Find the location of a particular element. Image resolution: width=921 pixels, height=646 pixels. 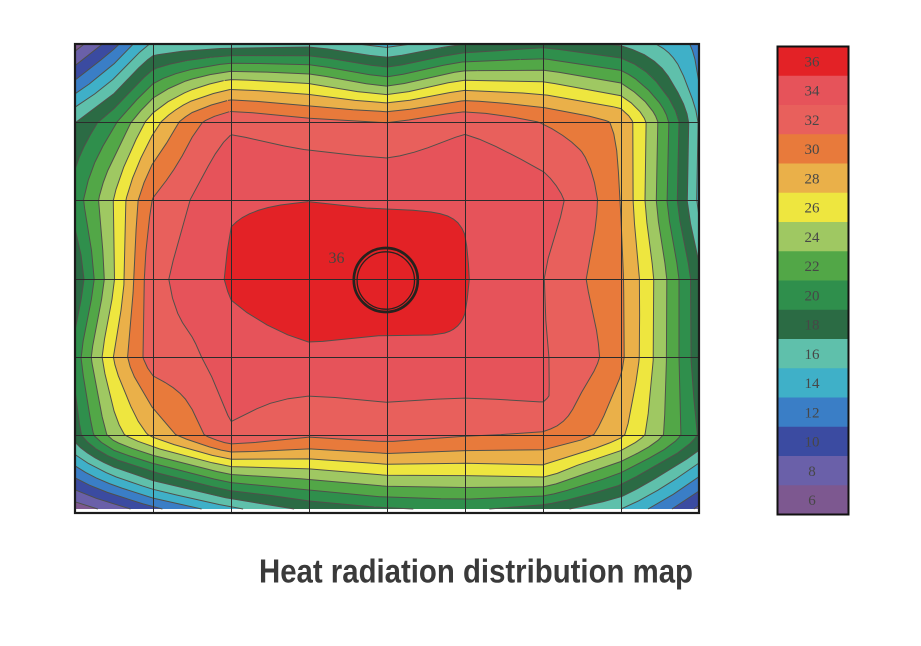

svg-text: 20 is located at coordinates (812, 296).